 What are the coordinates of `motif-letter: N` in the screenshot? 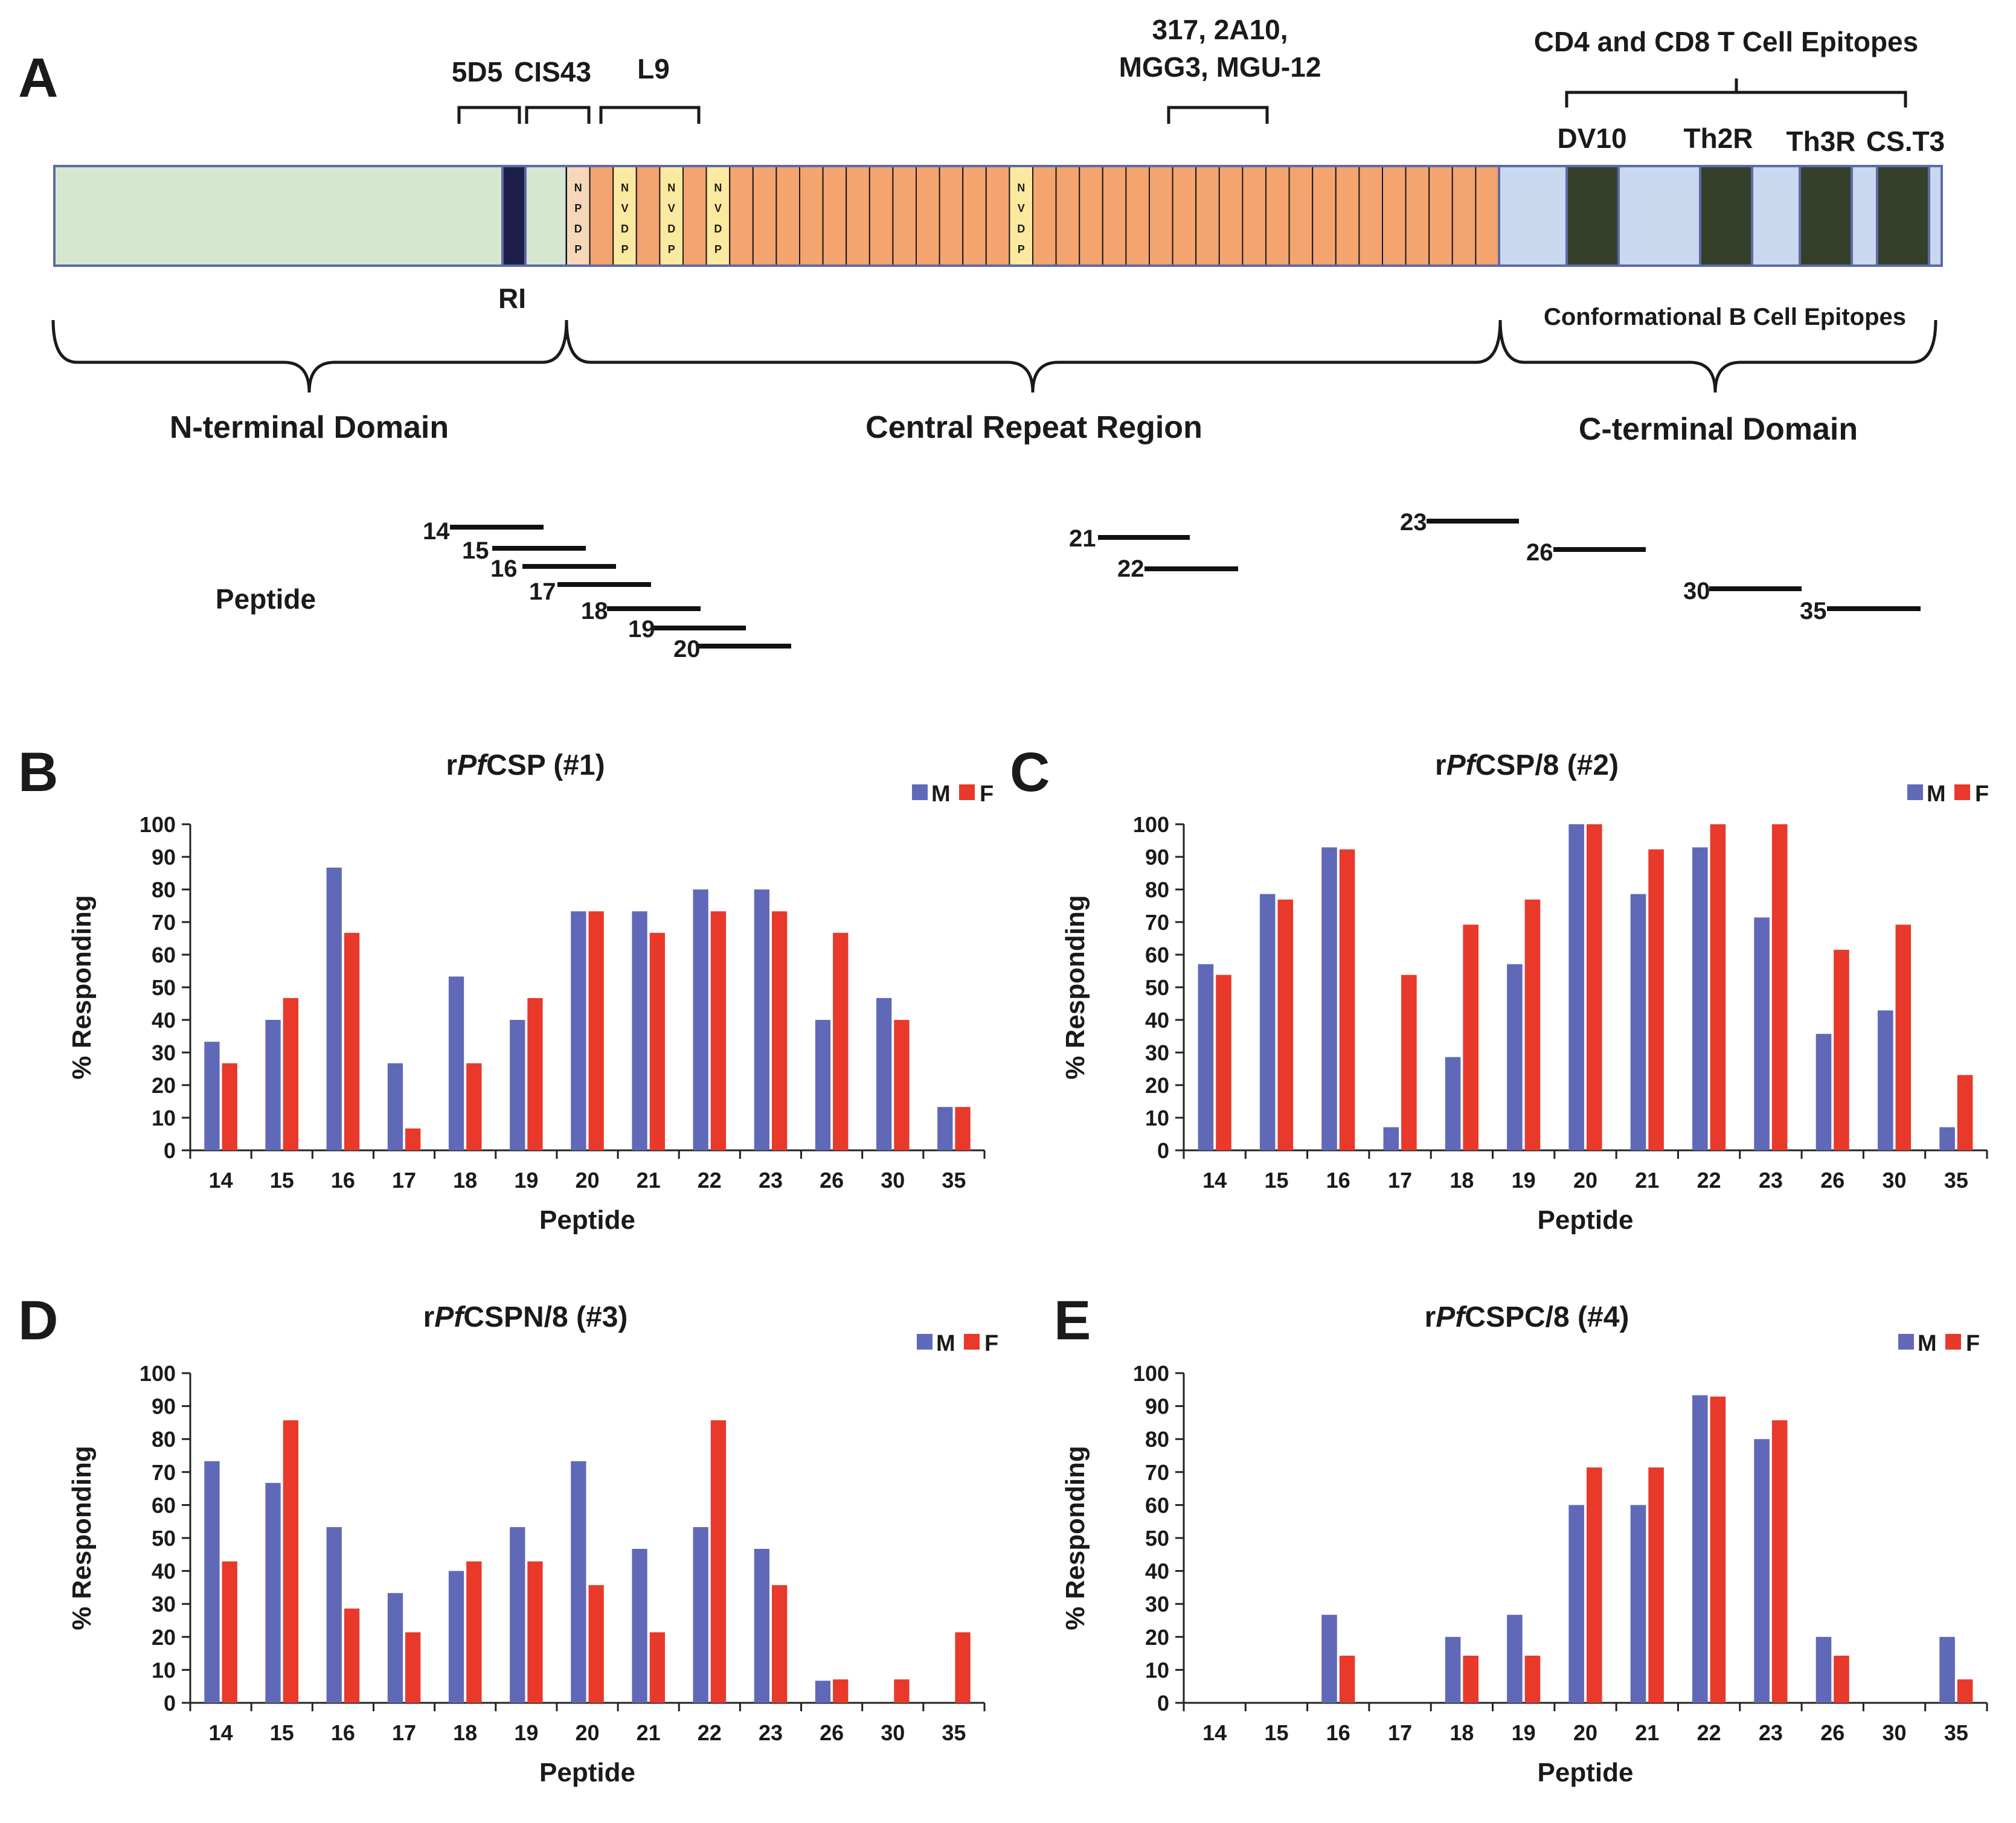 It's located at (671, 188).